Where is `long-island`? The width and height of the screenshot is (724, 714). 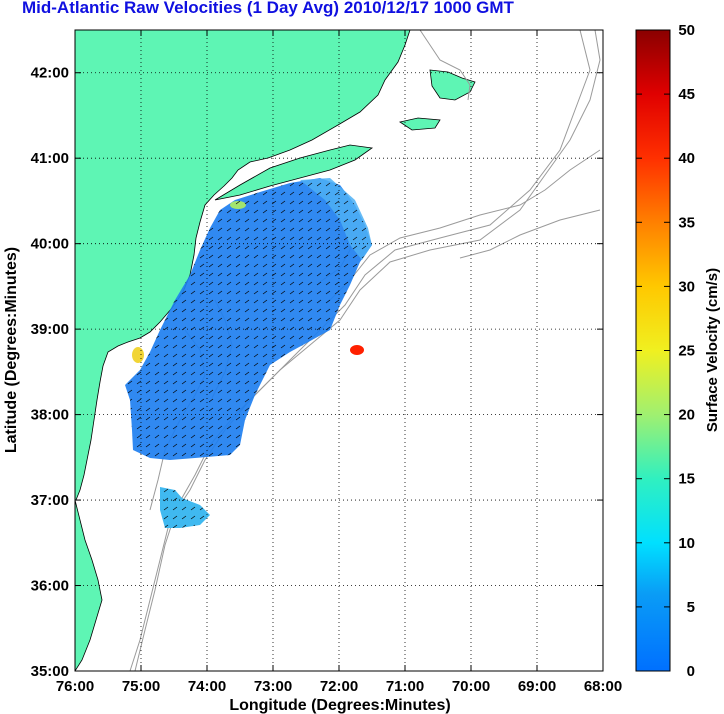
long-island is located at coordinates (294, 172).